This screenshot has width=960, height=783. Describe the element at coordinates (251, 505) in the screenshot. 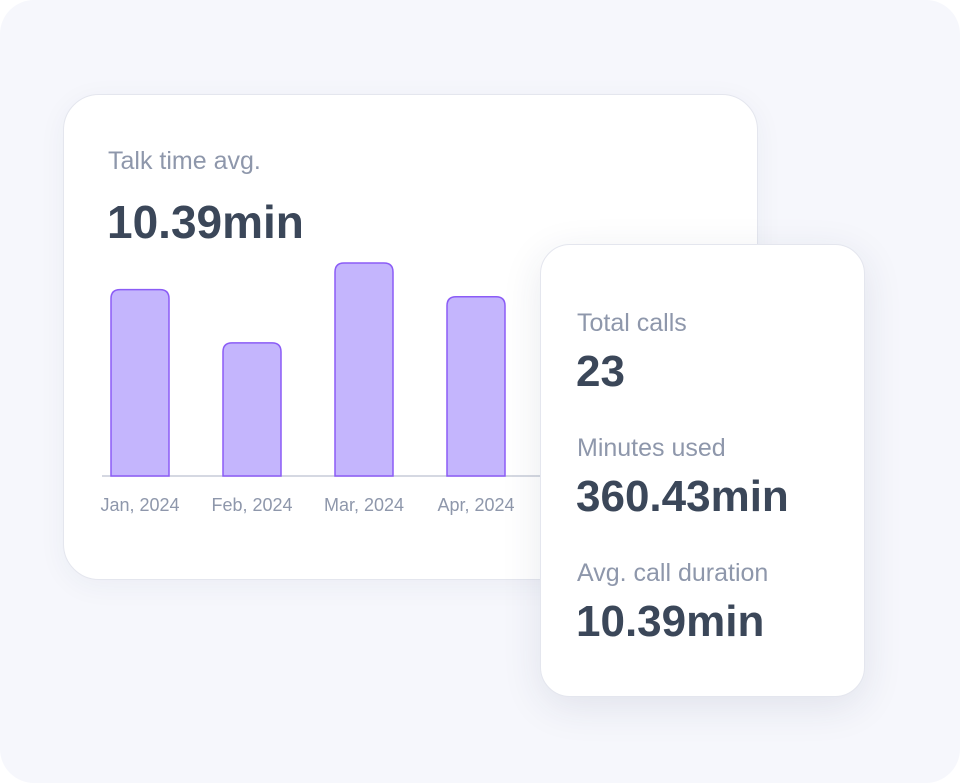

I see `x-tick-label-2: Feb, 2024` at that location.